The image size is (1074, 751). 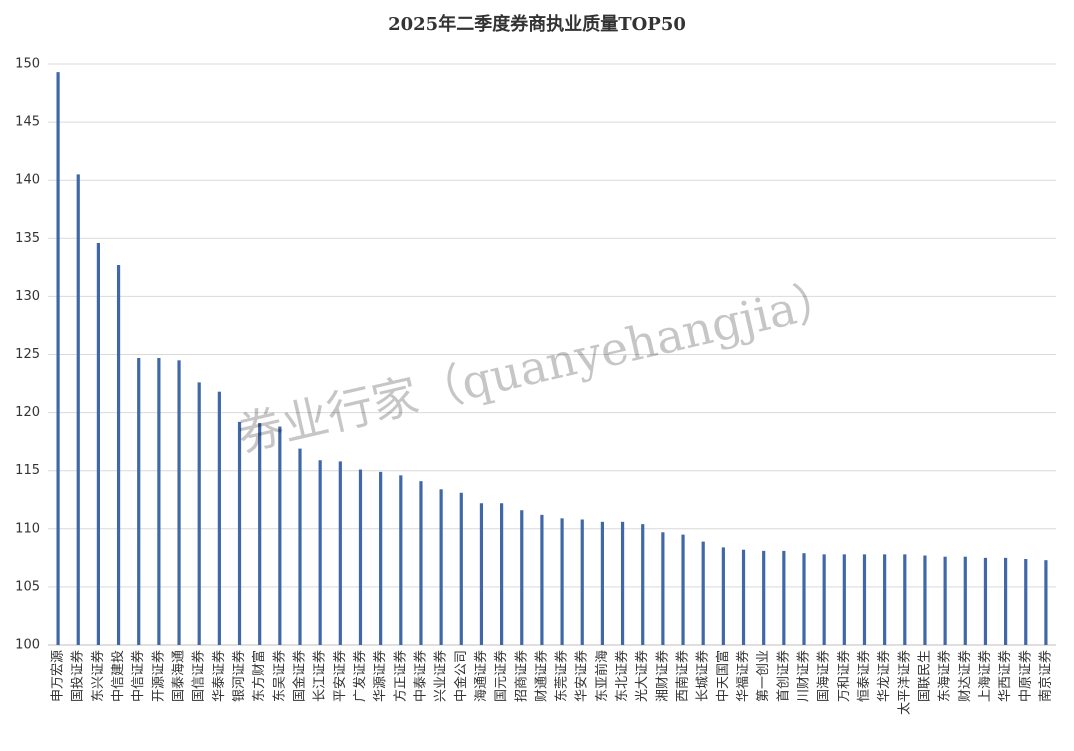 I want to click on x-tick-label: 第一创业, so click(x=763, y=676).